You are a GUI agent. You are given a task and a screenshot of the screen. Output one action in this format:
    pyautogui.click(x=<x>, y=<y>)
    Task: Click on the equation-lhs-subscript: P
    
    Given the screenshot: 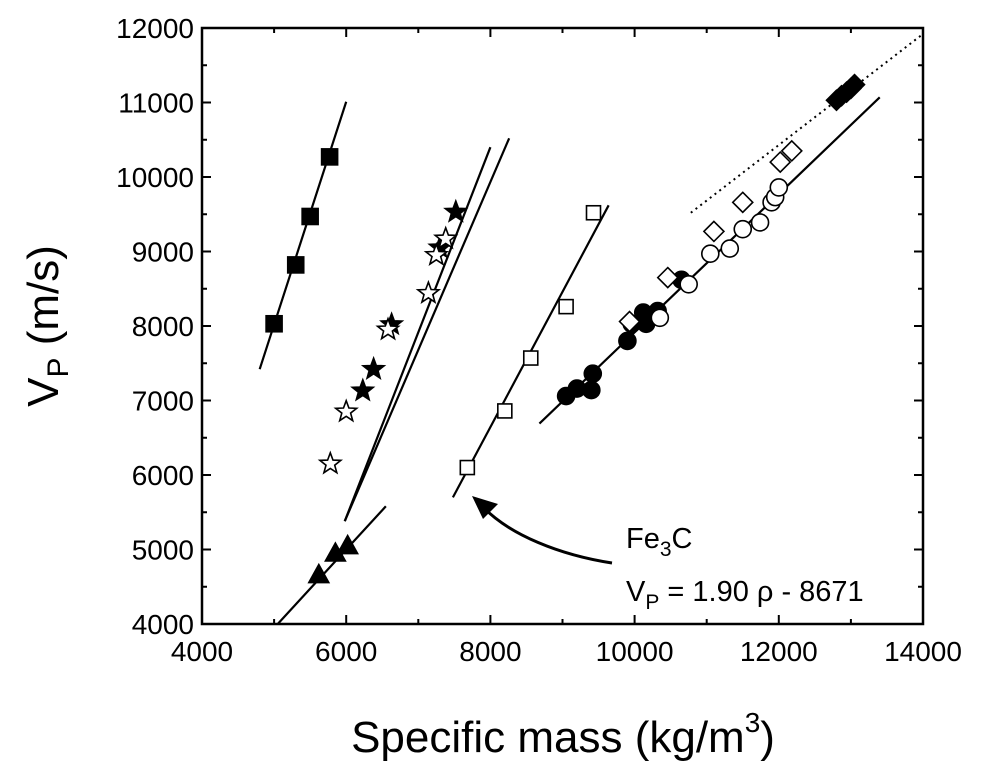 What is the action you would take?
    pyautogui.click(x=652, y=602)
    